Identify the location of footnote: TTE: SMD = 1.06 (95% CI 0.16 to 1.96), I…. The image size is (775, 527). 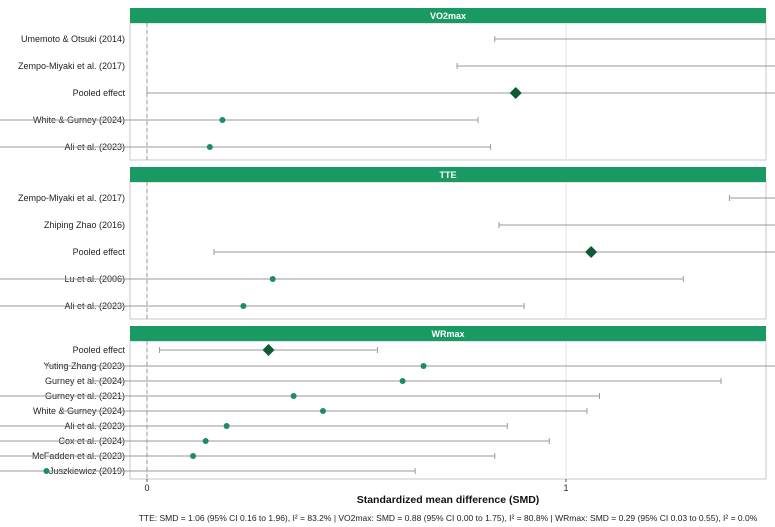
(448, 518).